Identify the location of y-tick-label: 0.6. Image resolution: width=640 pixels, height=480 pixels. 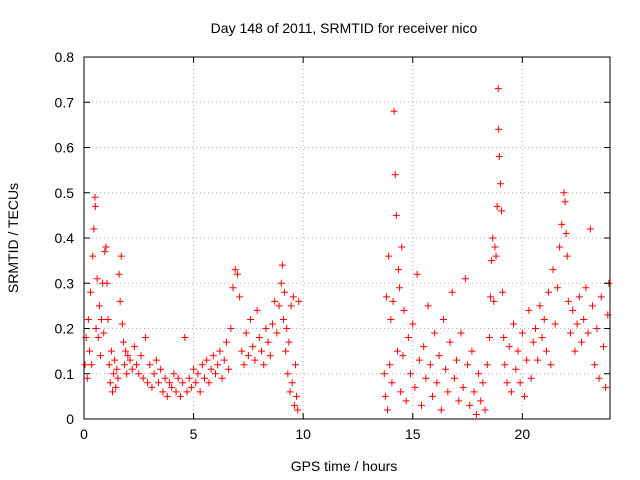
(65, 148).